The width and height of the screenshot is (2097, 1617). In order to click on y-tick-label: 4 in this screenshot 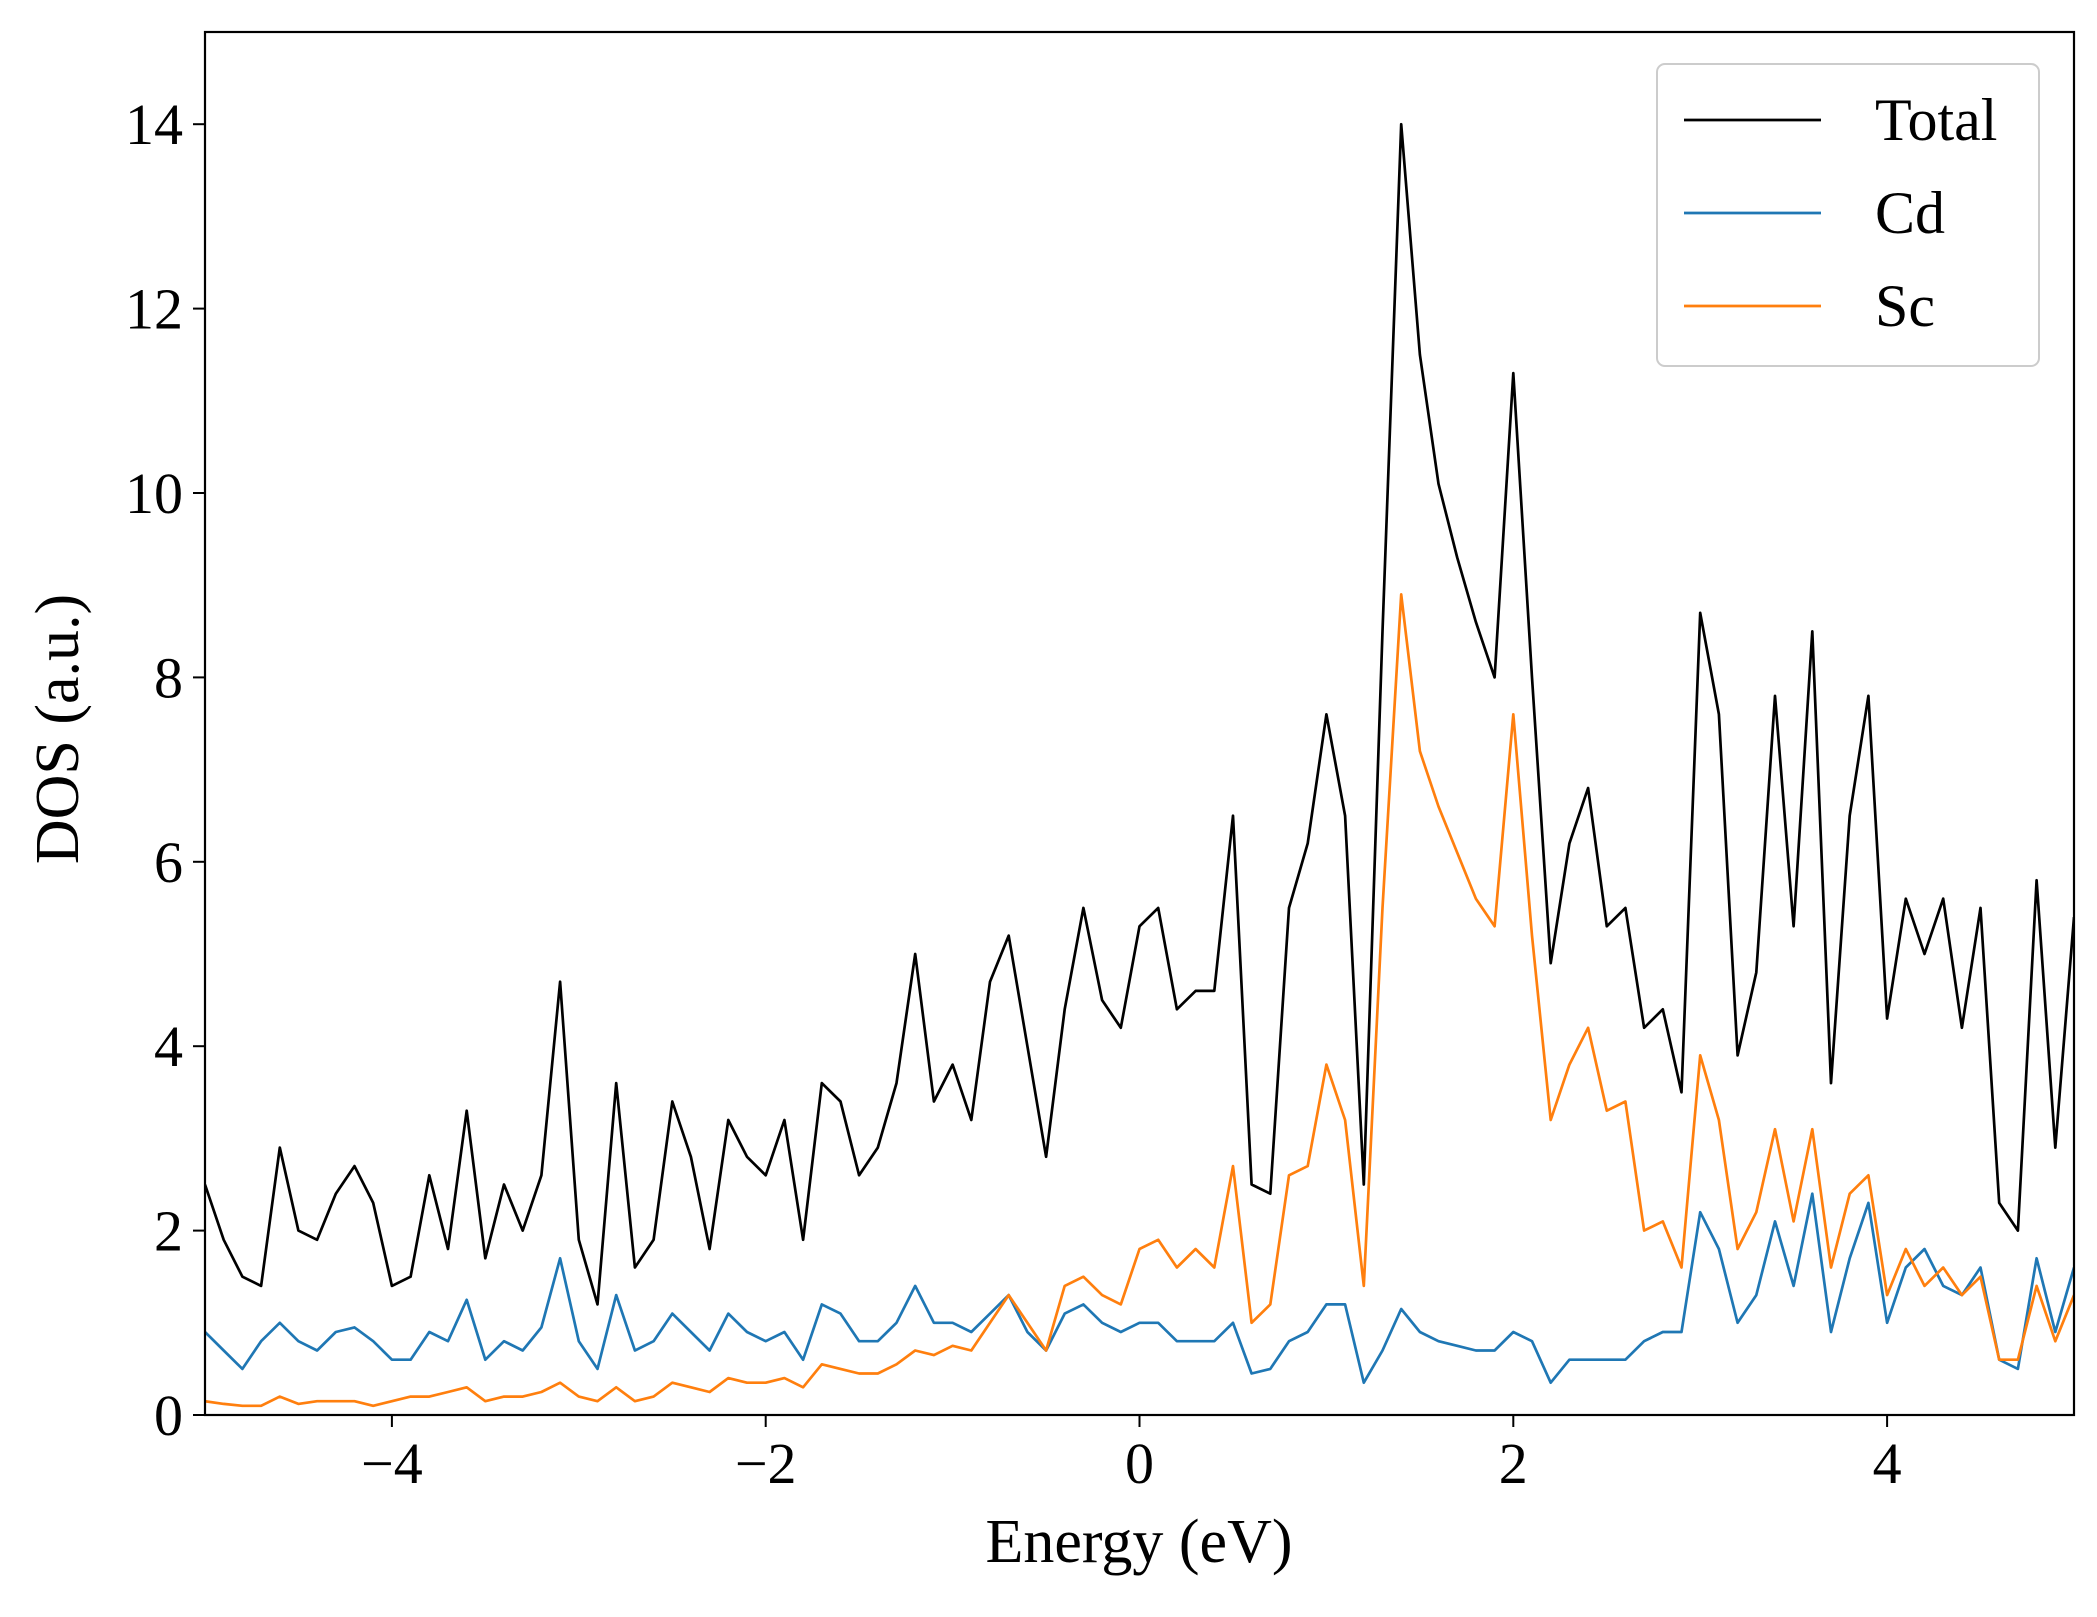, I will do `click(168, 1046)`.